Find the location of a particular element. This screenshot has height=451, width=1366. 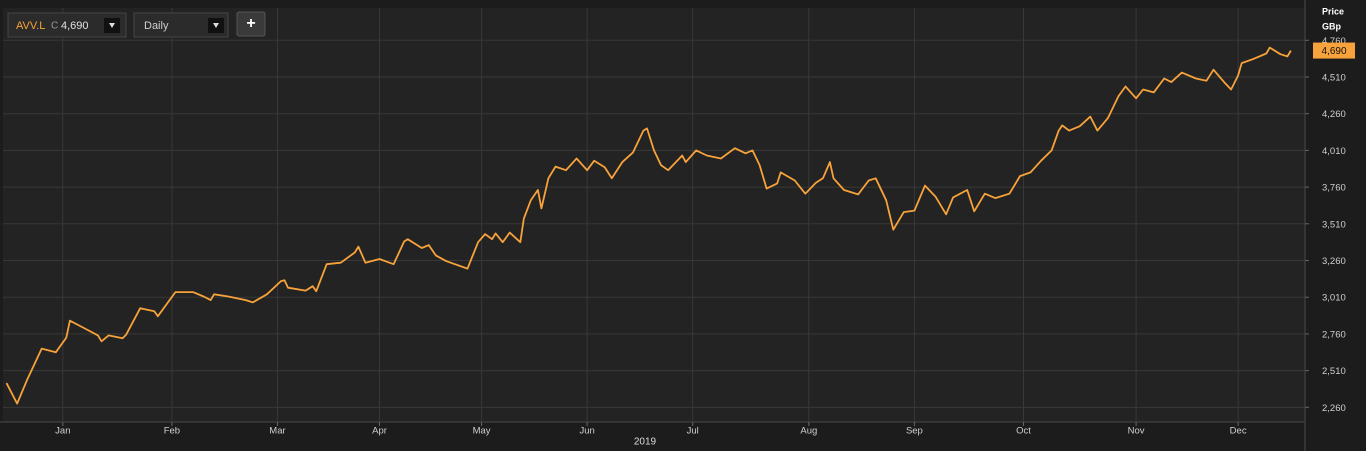

axis-title: GBp is located at coordinates (1332, 26).